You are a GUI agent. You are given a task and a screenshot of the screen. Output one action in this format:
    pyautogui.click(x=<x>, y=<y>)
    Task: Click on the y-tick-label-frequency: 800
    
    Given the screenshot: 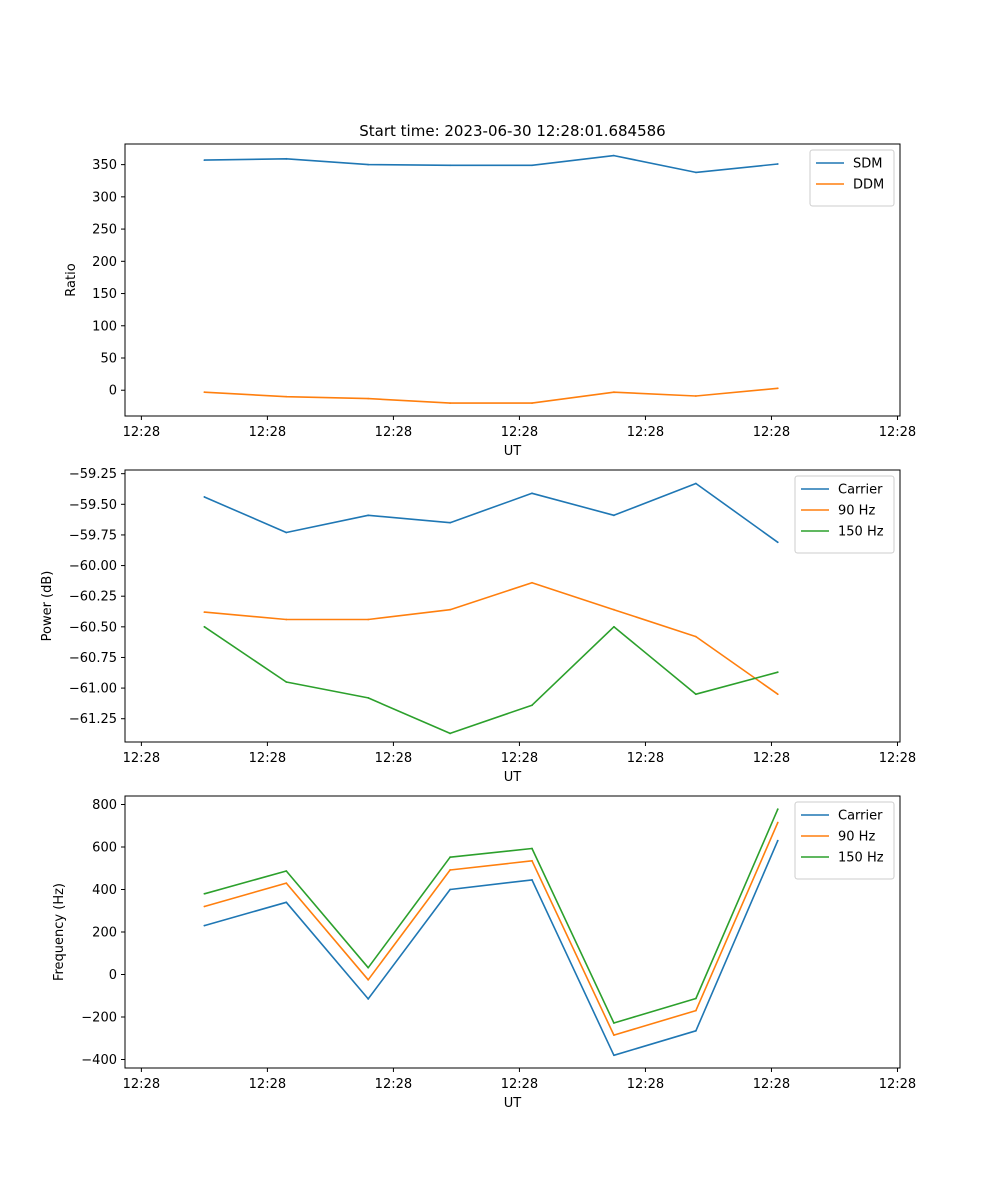 What is the action you would take?
    pyautogui.click(x=104, y=805)
    